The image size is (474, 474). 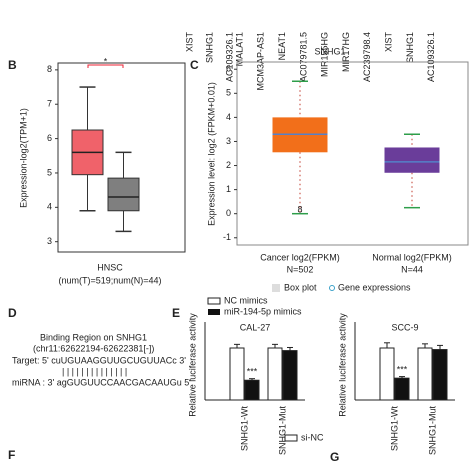 What do you see at coordinates (227, 237) in the screenshot?
I see `y-tick-label: -1` at bounding box center [227, 237].